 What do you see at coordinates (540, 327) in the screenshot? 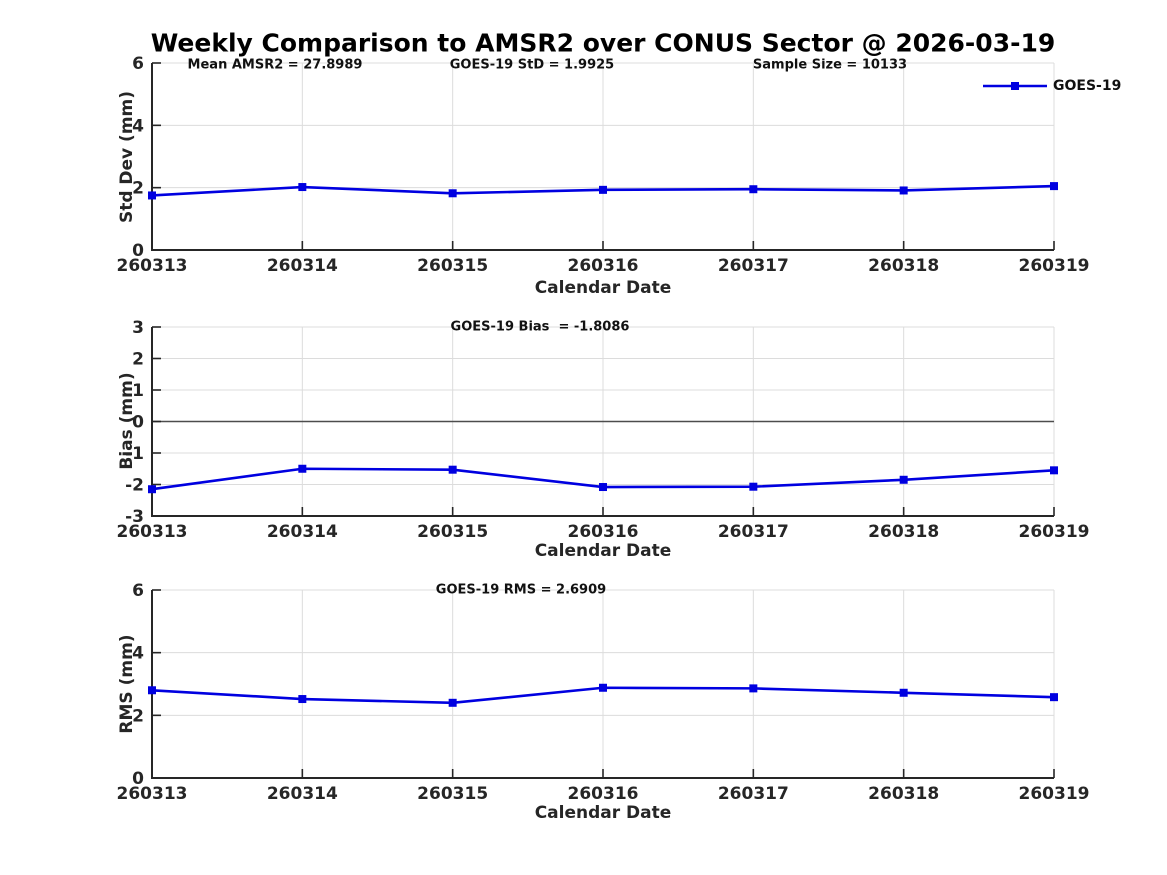
I see `annotation-goes19-bias: GOES-19 Bias = -1.8086` at bounding box center [540, 327].